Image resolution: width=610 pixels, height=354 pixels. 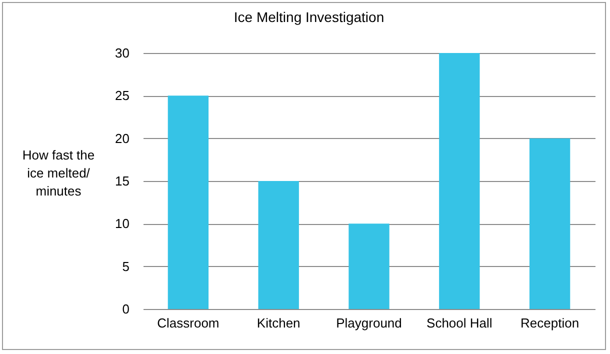 What do you see at coordinates (122, 96) in the screenshot?
I see `y-tick-label: 25` at bounding box center [122, 96].